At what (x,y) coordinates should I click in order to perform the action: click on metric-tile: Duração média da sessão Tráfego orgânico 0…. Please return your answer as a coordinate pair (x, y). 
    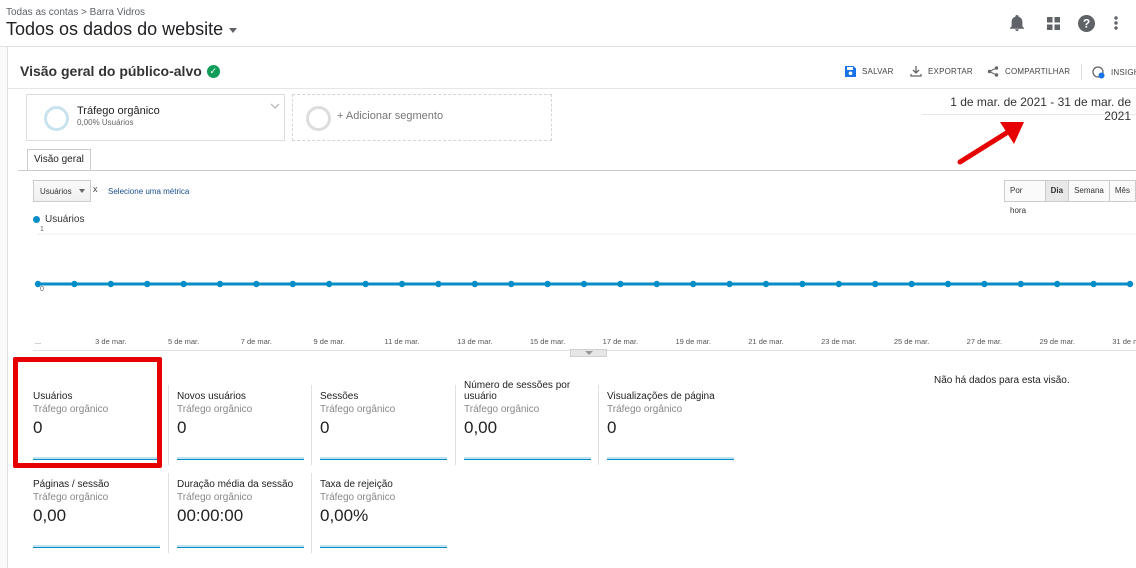
    Looking at the image, I should click on (244, 508).